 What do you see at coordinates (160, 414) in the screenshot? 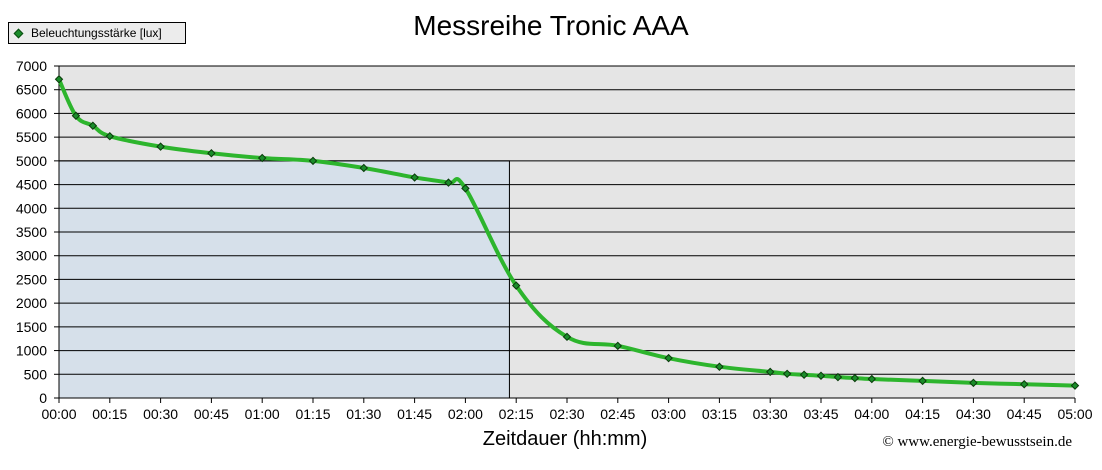
I see `x-tick-label: 00:30` at bounding box center [160, 414].